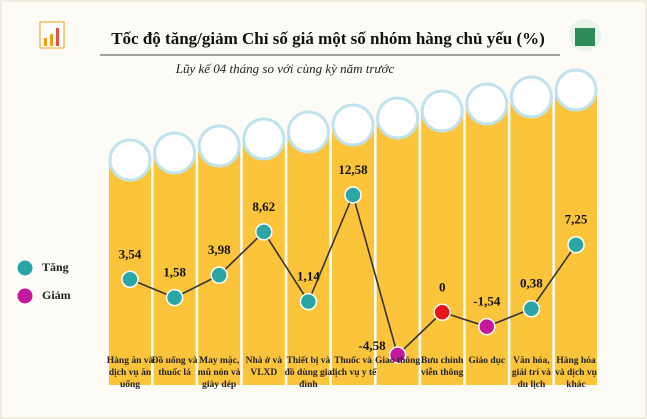 This screenshot has height=419, width=647. I want to click on legend-label: Giảm, so click(56, 295).